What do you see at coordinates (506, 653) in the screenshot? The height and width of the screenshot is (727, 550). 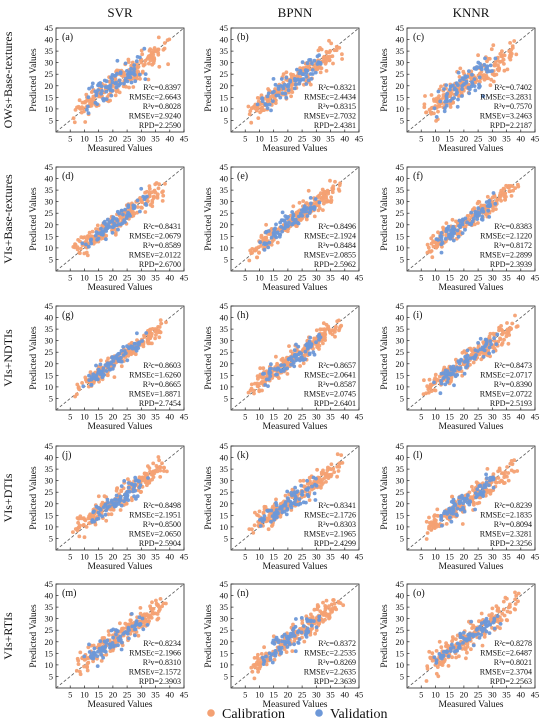 I see `stat-line: RMSEc=2.6487` at bounding box center [506, 653].